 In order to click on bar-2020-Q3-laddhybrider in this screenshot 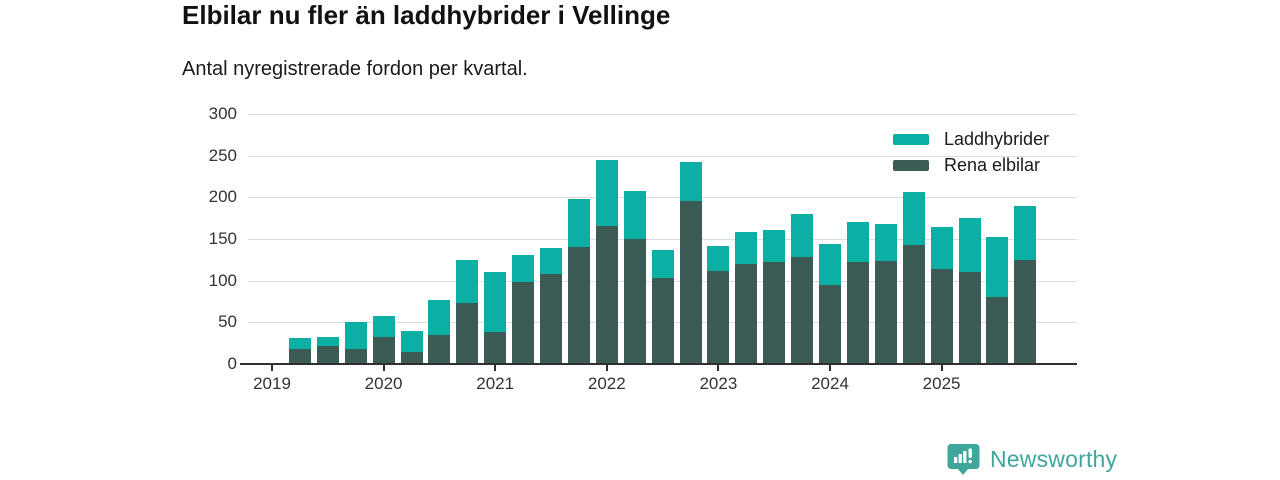, I will do `click(439, 317)`.